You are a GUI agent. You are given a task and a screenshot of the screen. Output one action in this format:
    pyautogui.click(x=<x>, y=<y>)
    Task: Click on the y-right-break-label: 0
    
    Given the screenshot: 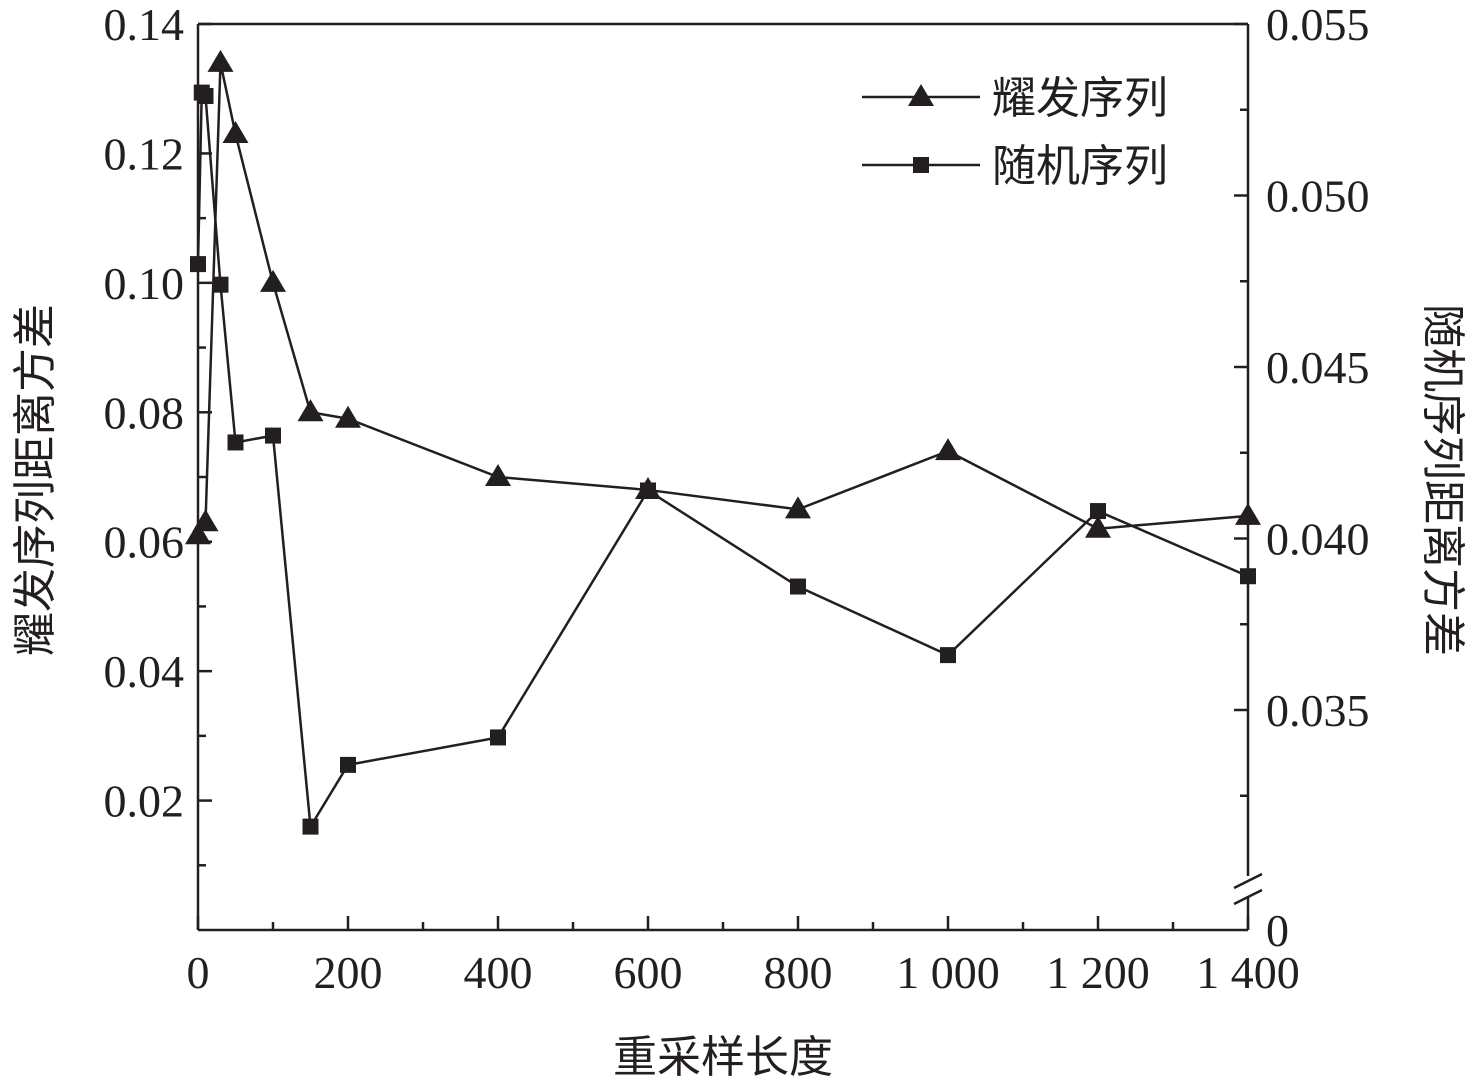 What is the action you would take?
    pyautogui.click(x=1277, y=930)
    